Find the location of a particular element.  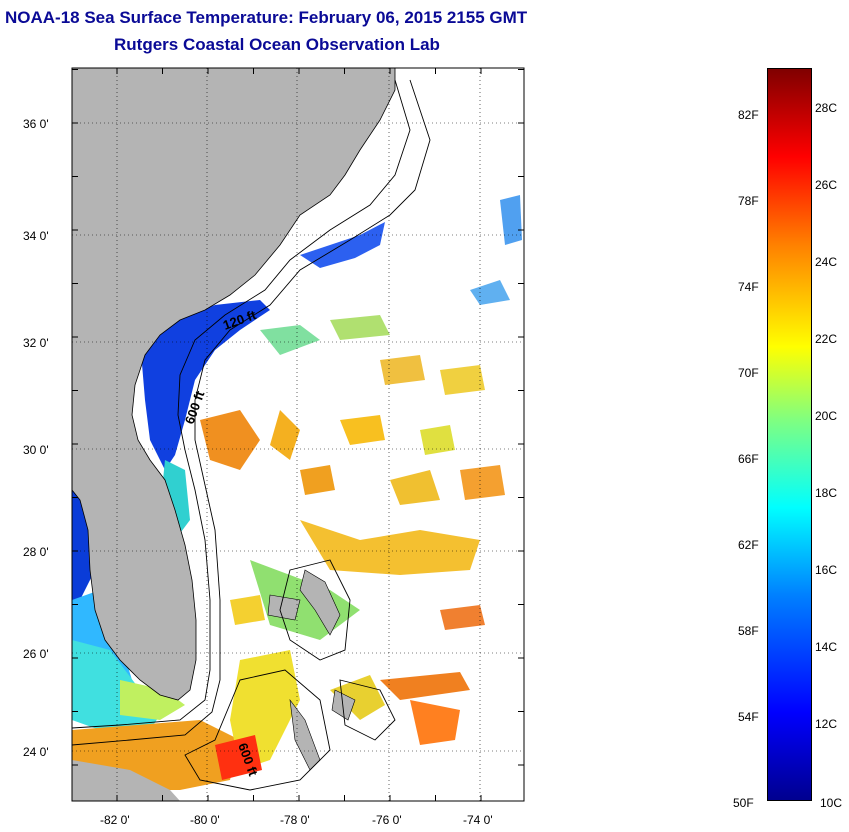

lon-tick-label: -82 0' is located at coordinates (115, 820).